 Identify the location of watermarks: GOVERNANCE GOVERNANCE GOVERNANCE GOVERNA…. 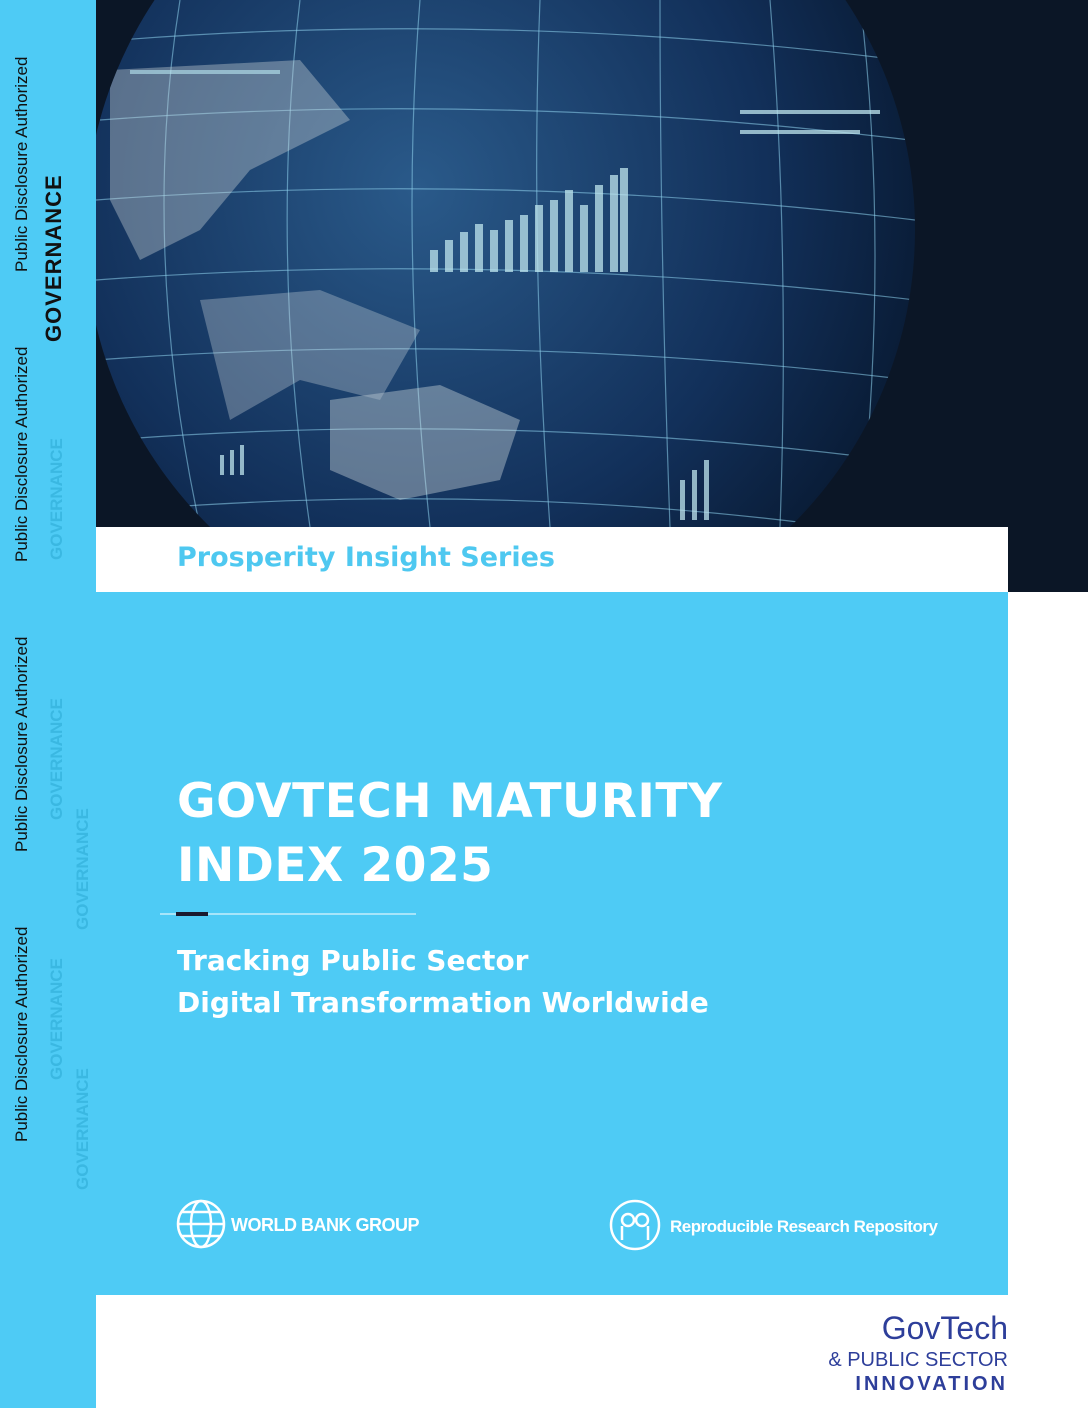
(69, 814).